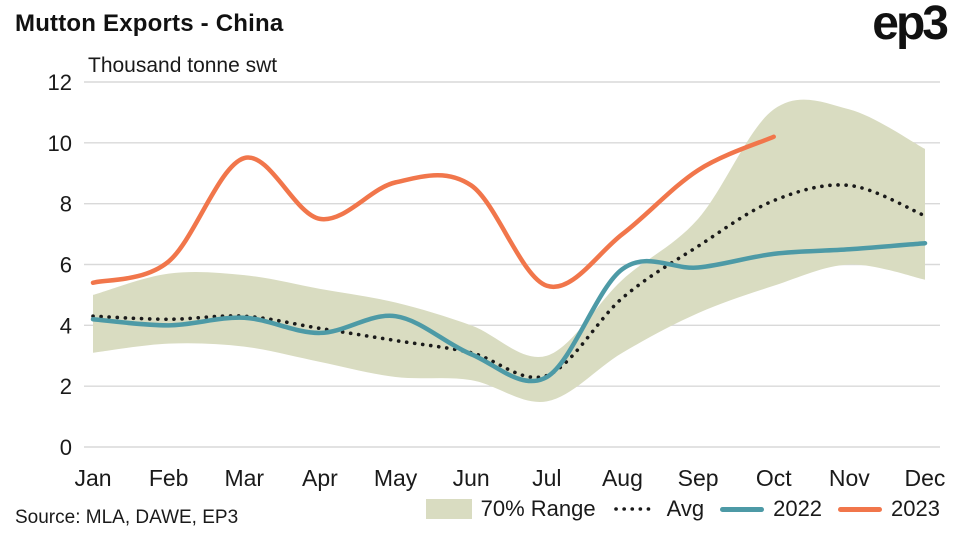 The height and width of the screenshot is (541, 962). I want to click on x-tick-label: Jun, so click(471, 478).